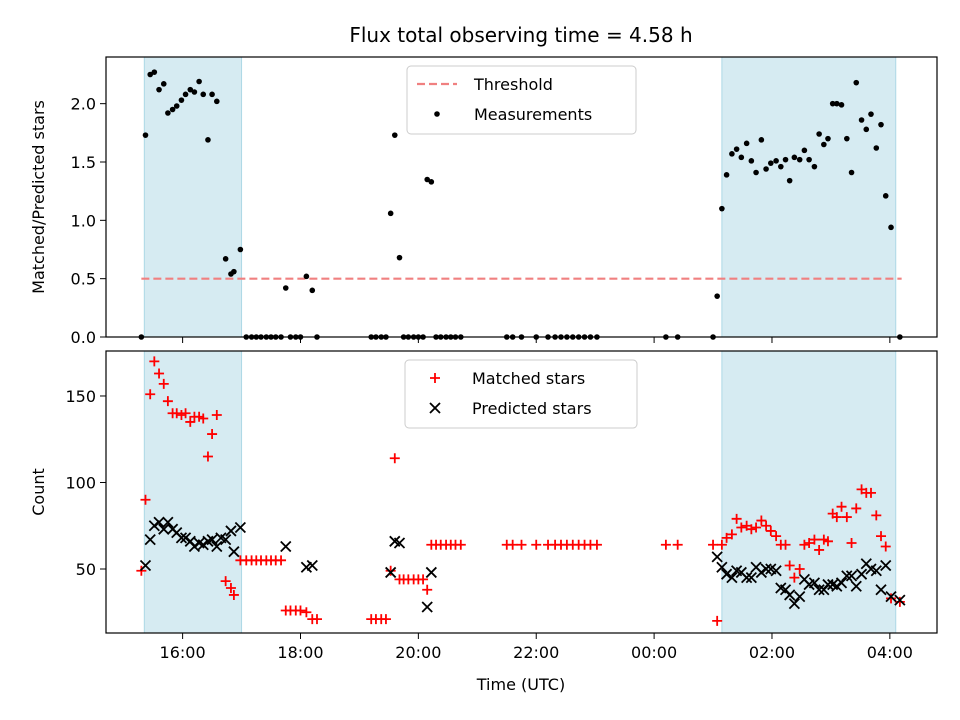  Describe the element at coordinates (513, 84) in the screenshot. I see `legend-label: Threshold` at that location.